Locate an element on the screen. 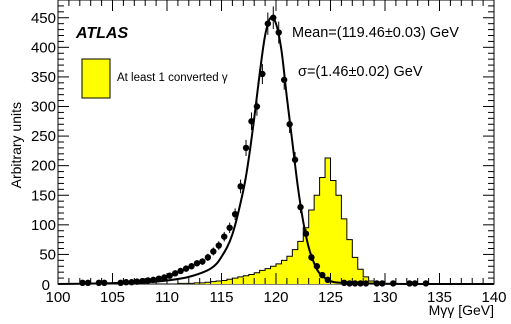  x-tick-label: 115 is located at coordinates (222, 297).